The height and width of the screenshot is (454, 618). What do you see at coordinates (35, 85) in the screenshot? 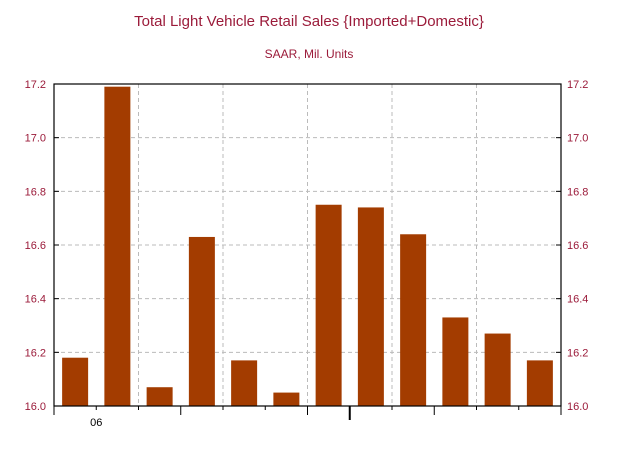
I see `y-tick-label-left: 17.2` at bounding box center [35, 85].